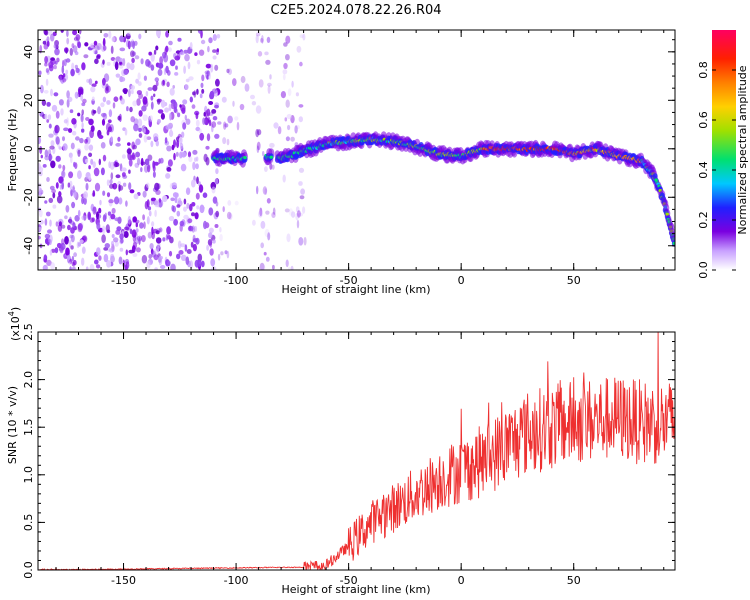 The image size is (750, 600). Describe the element at coordinates (28, 197) in the screenshot. I see `spectrogram-ytick-label: -20` at that location.